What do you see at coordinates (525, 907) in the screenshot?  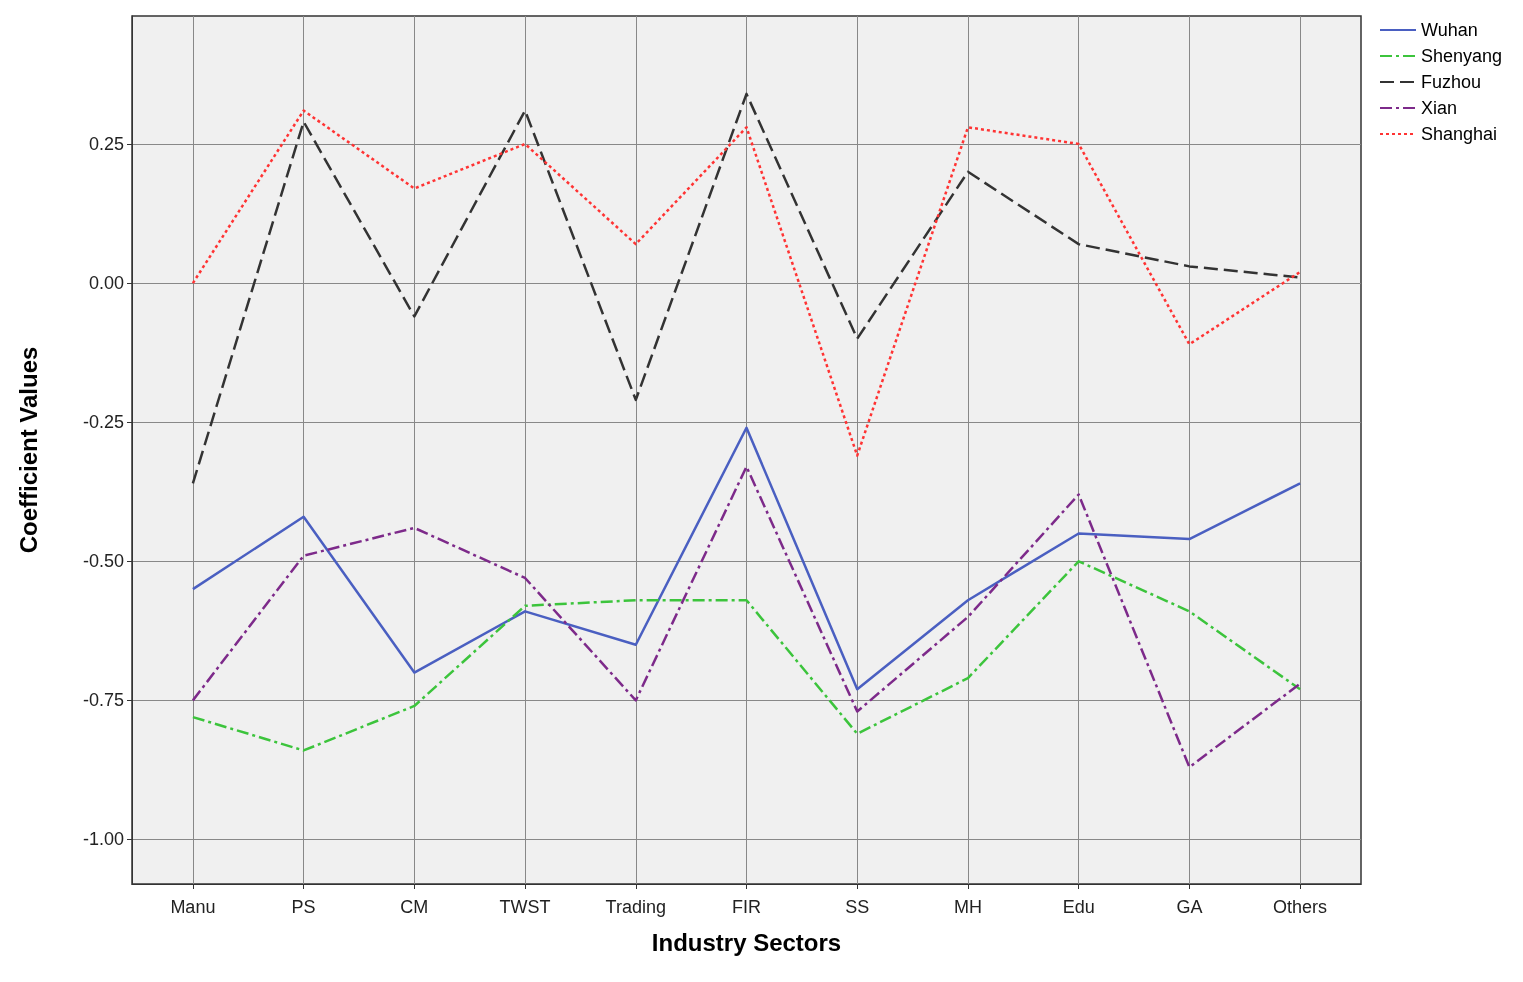 I see `x-tick-label: TWST` at bounding box center [525, 907].